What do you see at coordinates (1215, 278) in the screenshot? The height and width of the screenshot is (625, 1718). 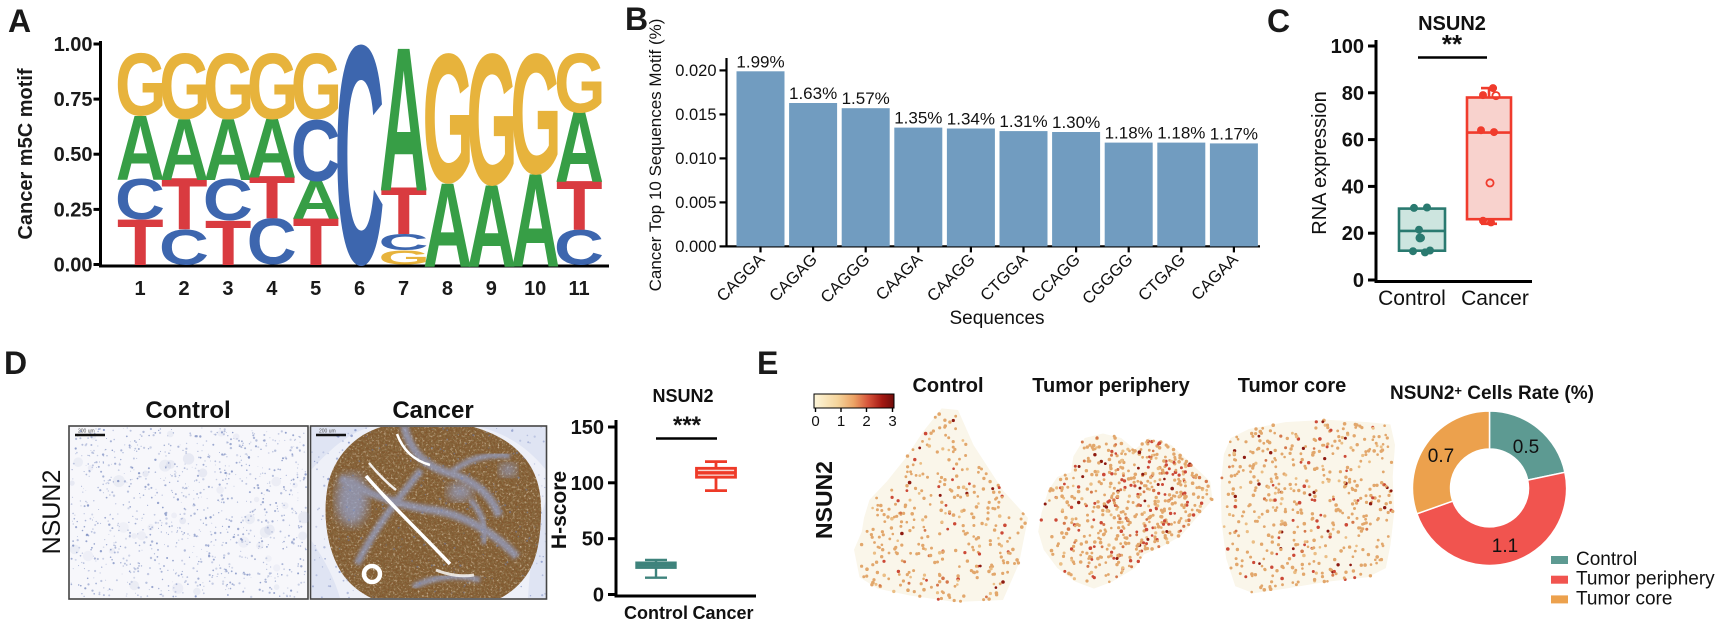 I see `svg-text: CAGAA` at bounding box center [1215, 278].